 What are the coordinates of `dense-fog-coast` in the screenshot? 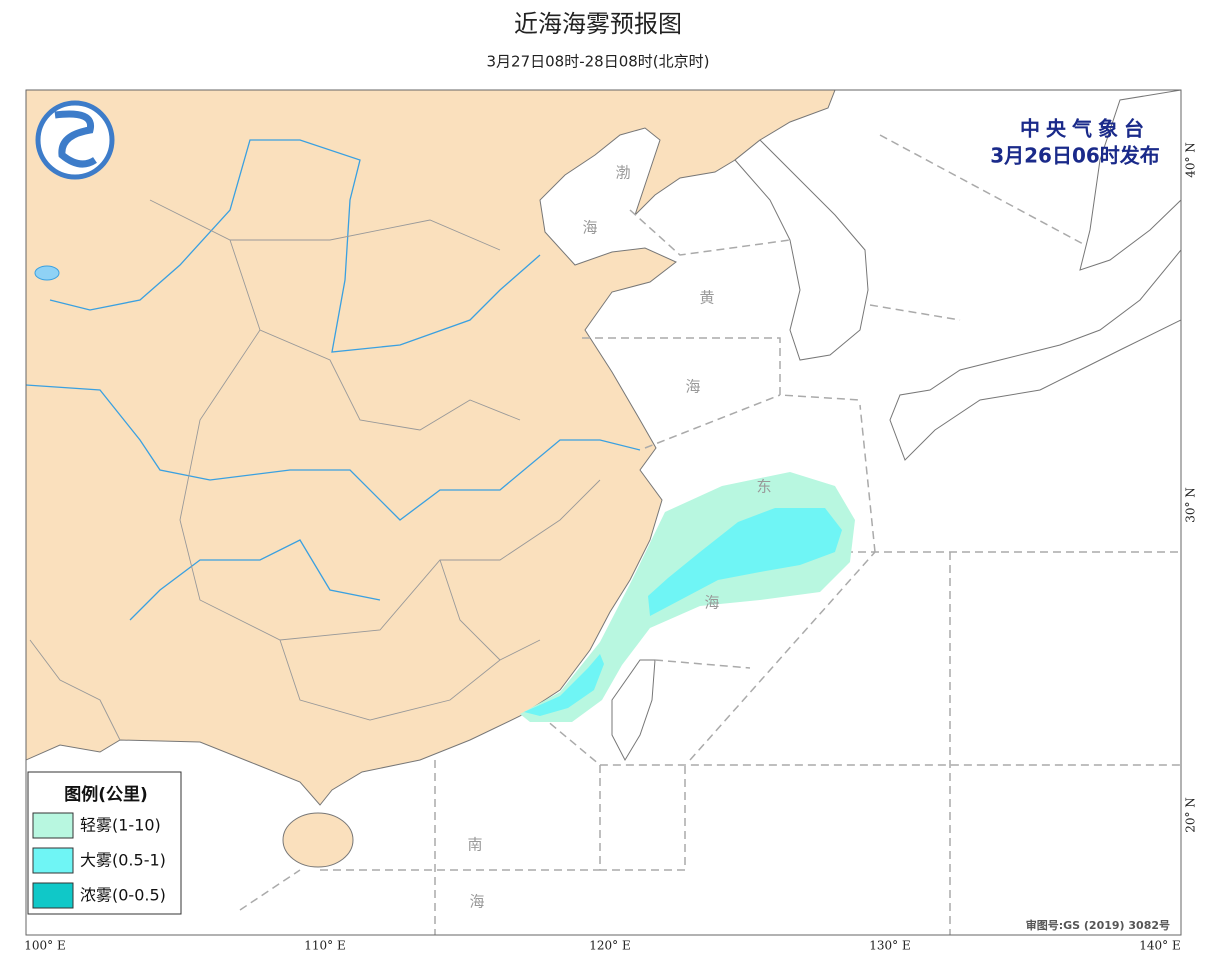 It's located at (564, 685).